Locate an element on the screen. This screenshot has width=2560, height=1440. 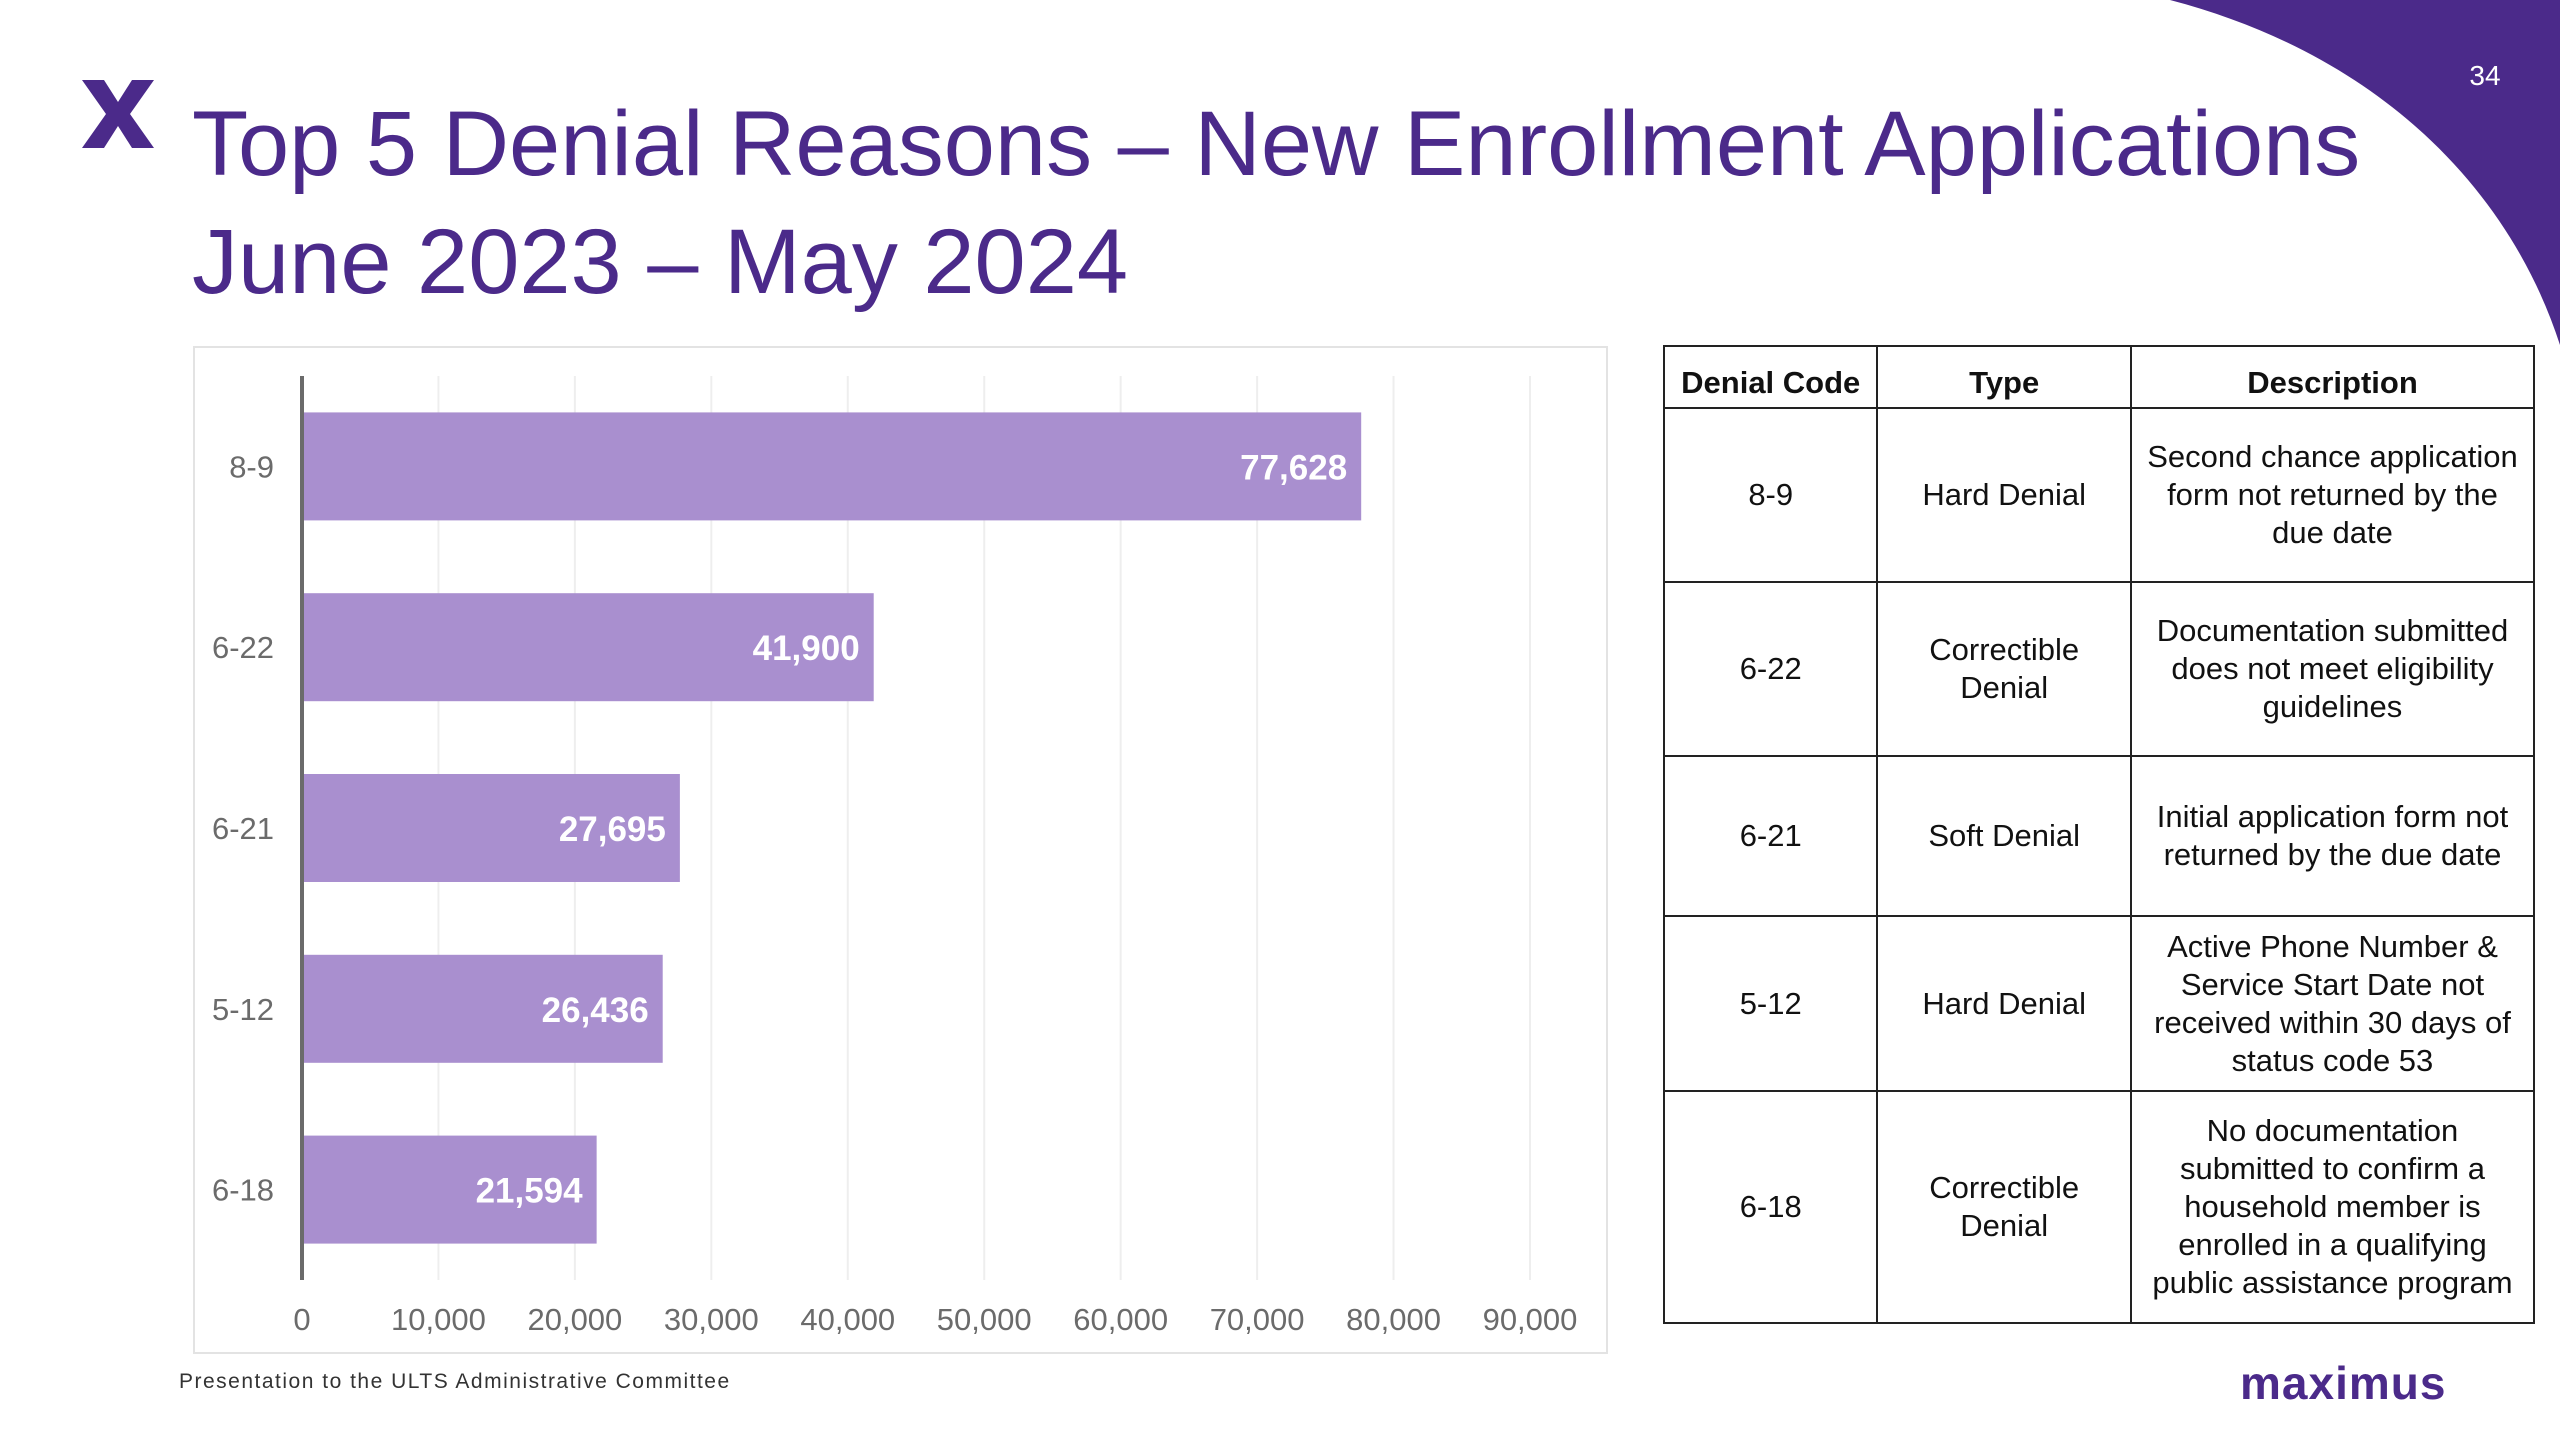
header-denial-code: Denial Code is located at coordinates (1770, 377).